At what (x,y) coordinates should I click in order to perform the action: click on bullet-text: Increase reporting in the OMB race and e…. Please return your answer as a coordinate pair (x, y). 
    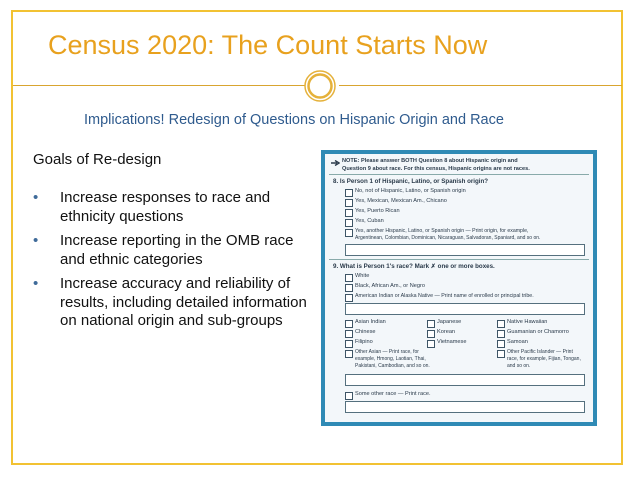
    Looking at the image, I should click on (177, 250).